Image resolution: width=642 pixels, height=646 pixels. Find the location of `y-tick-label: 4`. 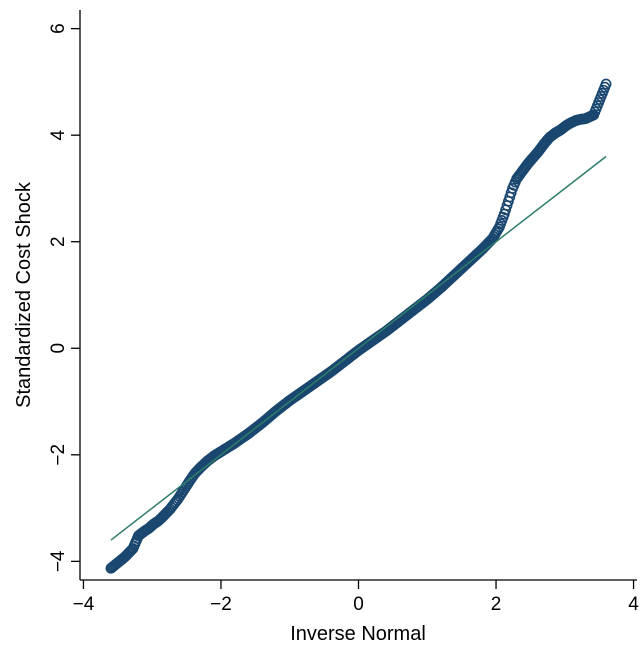

y-tick-label: 4 is located at coordinates (58, 134).